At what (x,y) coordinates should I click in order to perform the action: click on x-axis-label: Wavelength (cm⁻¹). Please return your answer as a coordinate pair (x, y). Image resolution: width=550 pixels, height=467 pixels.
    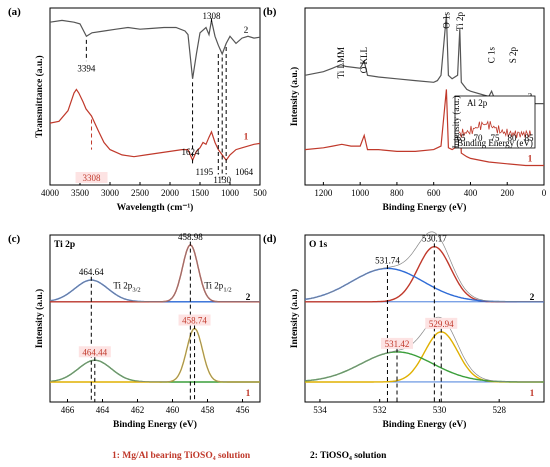
    Looking at the image, I should click on (155, 207).